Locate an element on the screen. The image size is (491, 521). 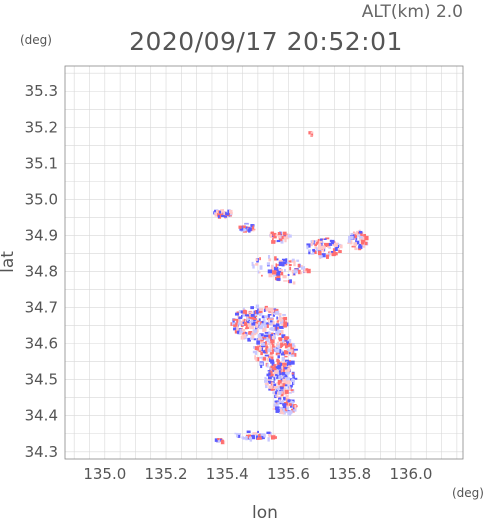
x-tick-label: 135.2 is located at coordinates (166, 474).